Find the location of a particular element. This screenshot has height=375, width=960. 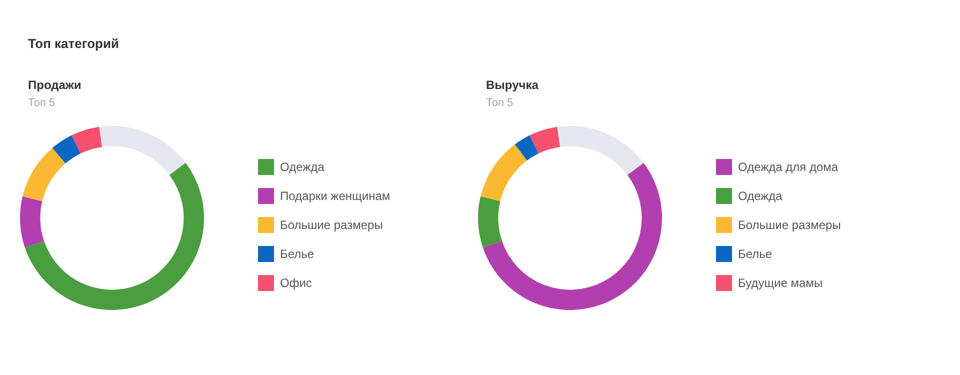

legend-label: Подарки женщинам is located at coordinates (335, 195).